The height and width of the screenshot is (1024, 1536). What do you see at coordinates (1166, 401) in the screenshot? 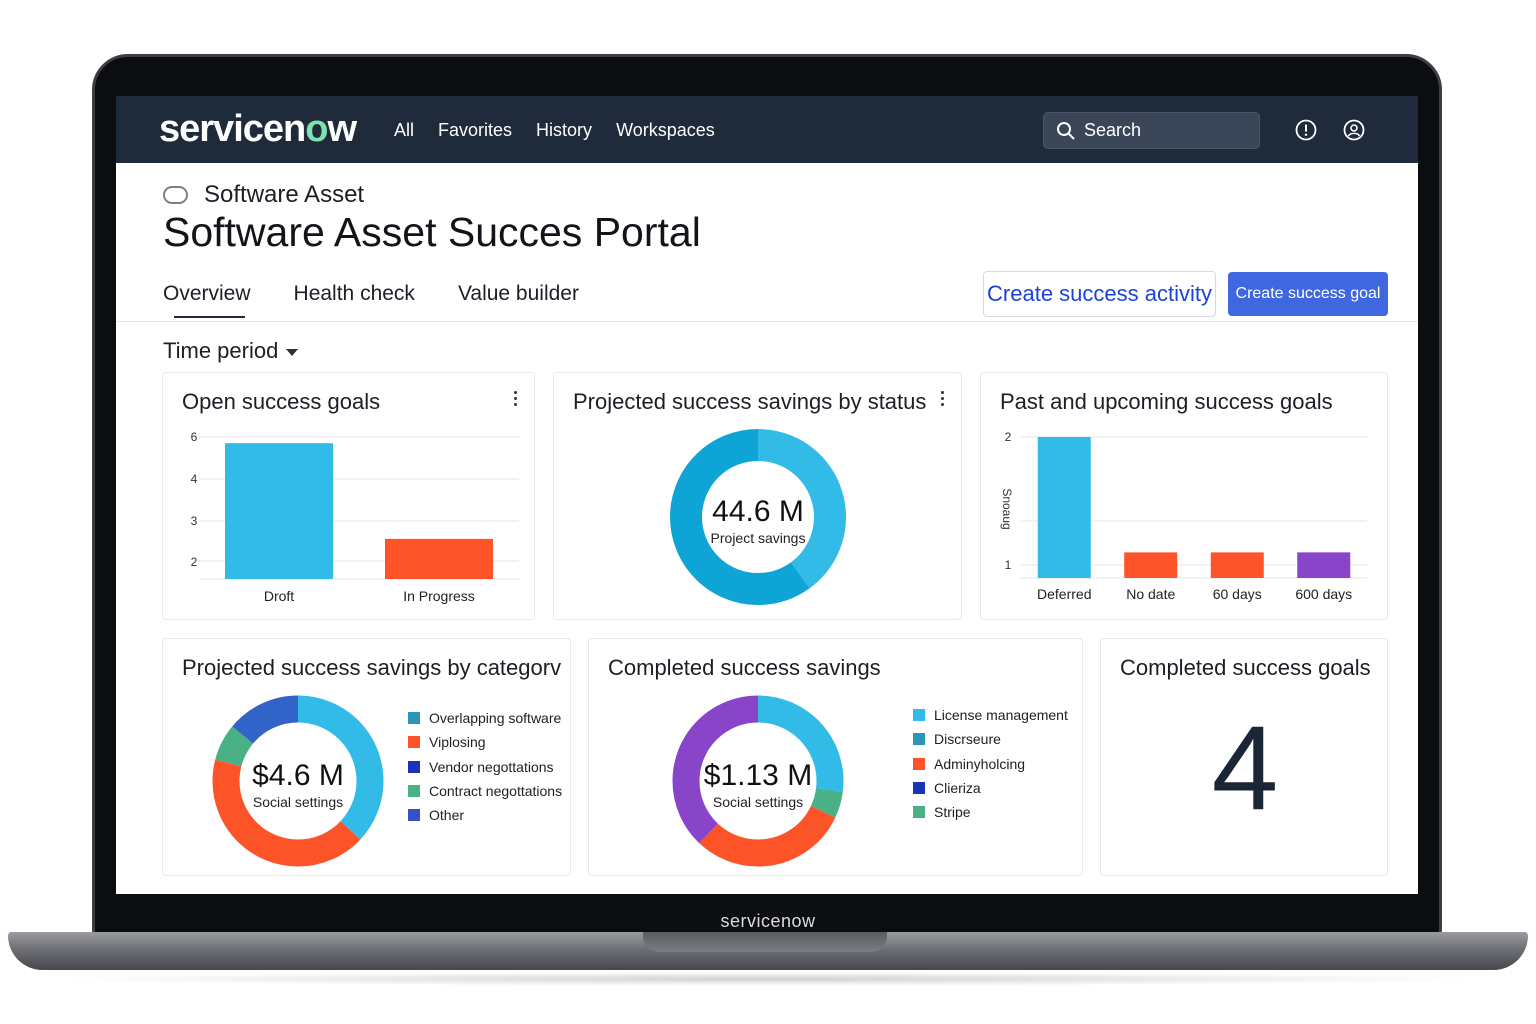
I see `card-title: Past and upcoming success goals` at bounding box center [1166, 401].